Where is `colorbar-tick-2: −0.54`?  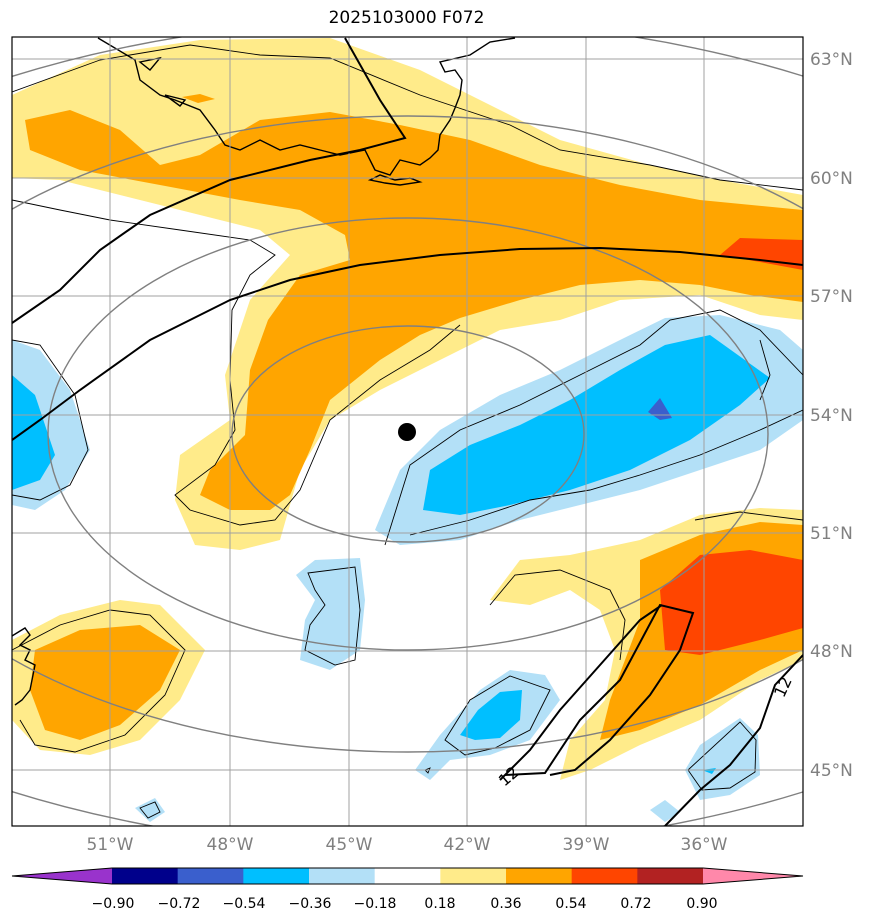 colorbar-tick-2: −0.54 is located at coordinates (244, 904).